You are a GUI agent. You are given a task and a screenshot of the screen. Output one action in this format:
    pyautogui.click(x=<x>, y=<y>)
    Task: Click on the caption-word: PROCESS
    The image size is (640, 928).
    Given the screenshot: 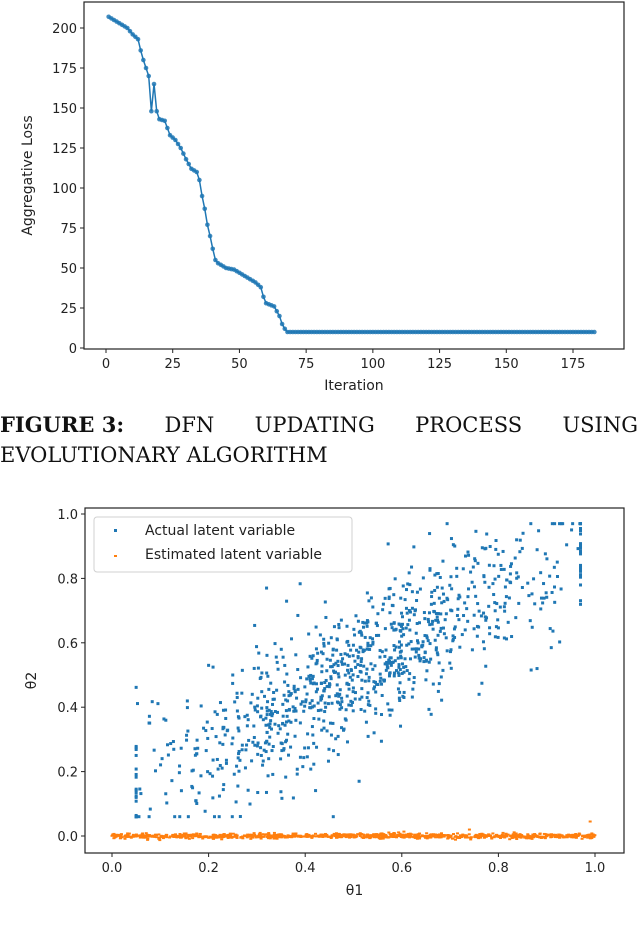 What is the action you would take?
    pyautogui.click(x=469, y=425)
    